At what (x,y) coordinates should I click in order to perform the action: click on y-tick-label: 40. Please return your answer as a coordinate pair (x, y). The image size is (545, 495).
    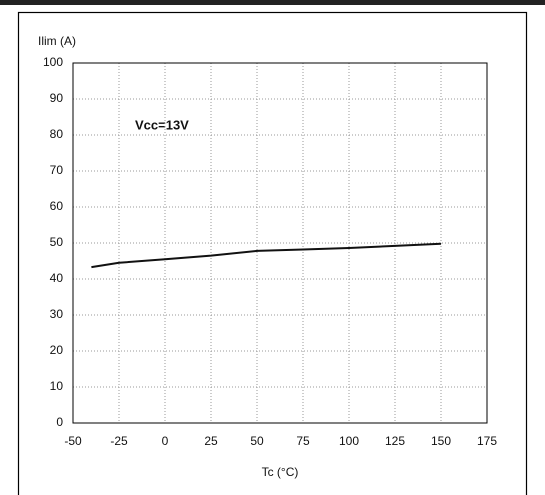
    Looking at the image, I should click on (57, 278).